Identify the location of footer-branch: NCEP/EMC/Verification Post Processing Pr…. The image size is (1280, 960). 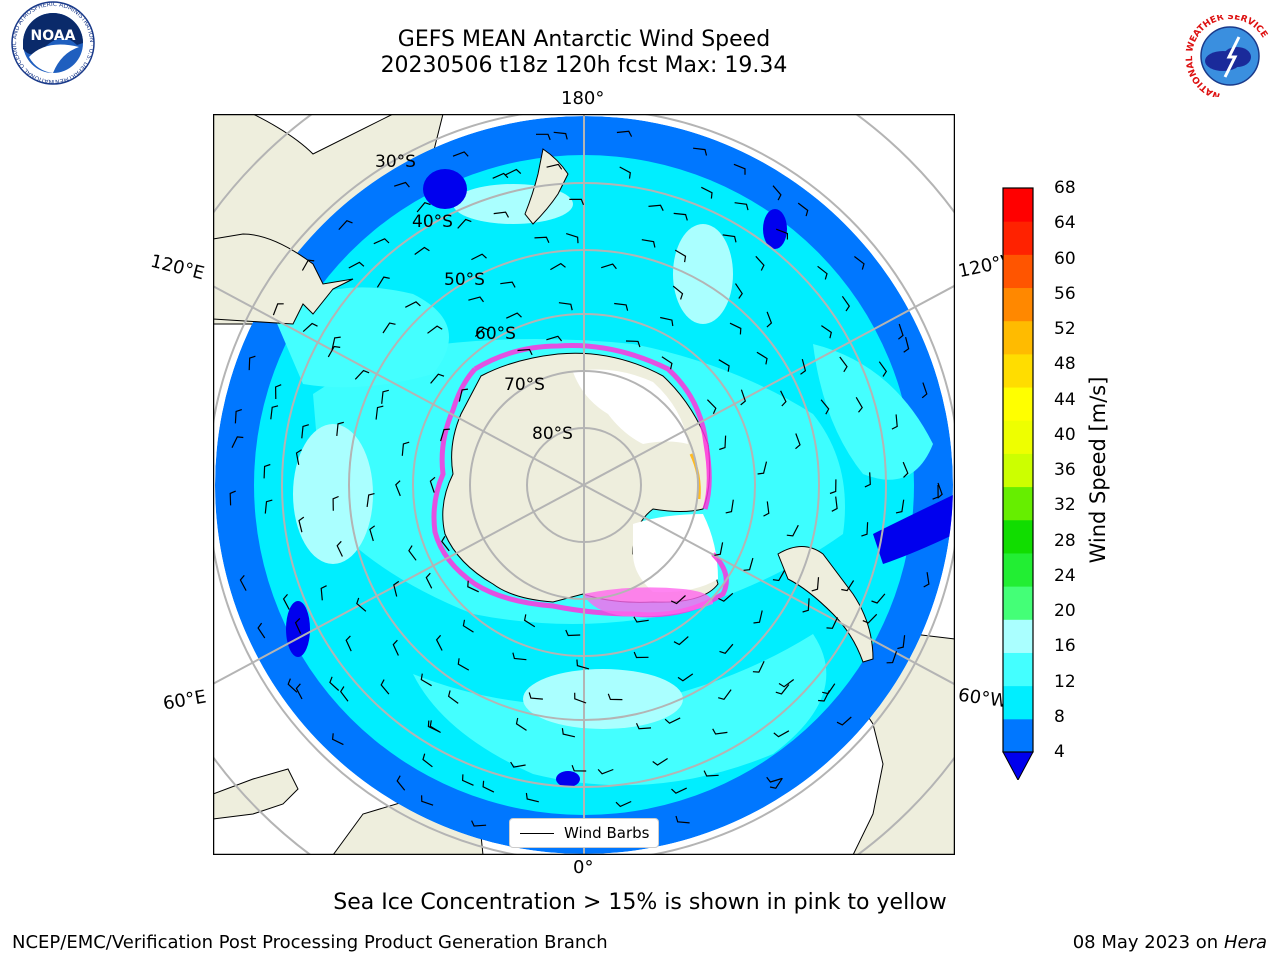
(310, 942).